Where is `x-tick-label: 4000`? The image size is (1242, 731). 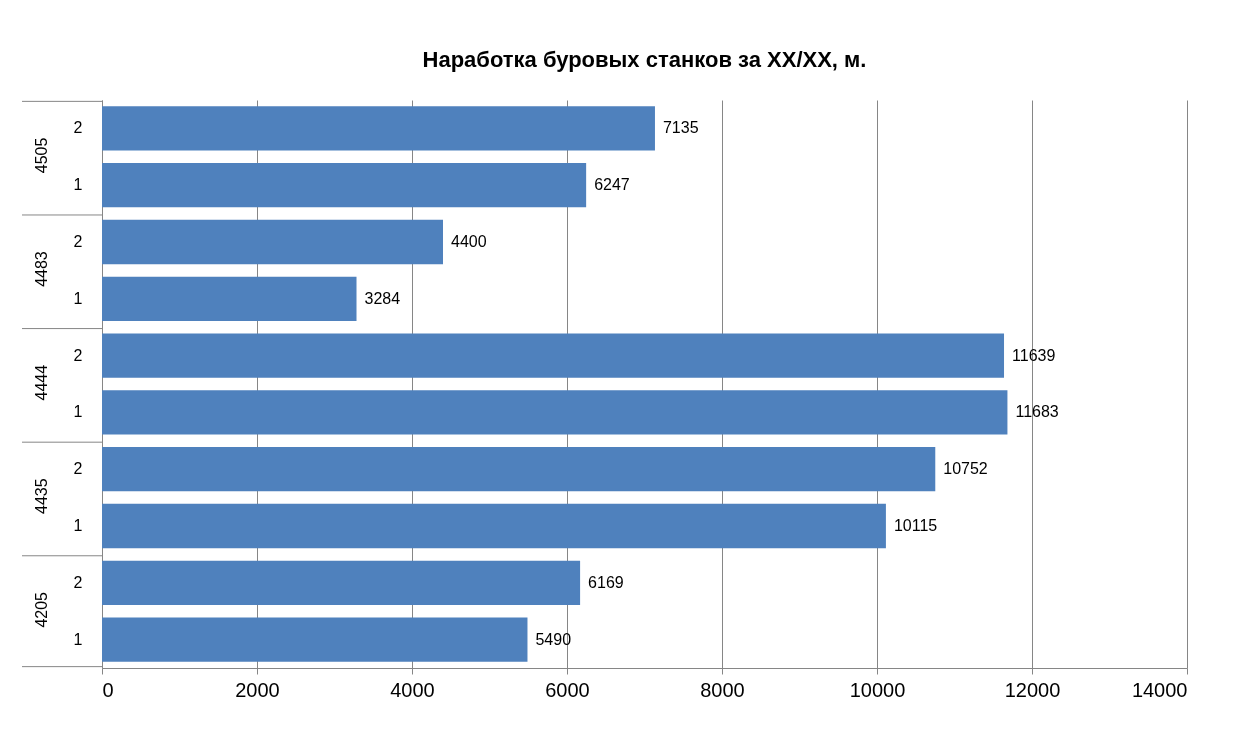 x-tick-label: 4000 is located at coordinates (412, 689).